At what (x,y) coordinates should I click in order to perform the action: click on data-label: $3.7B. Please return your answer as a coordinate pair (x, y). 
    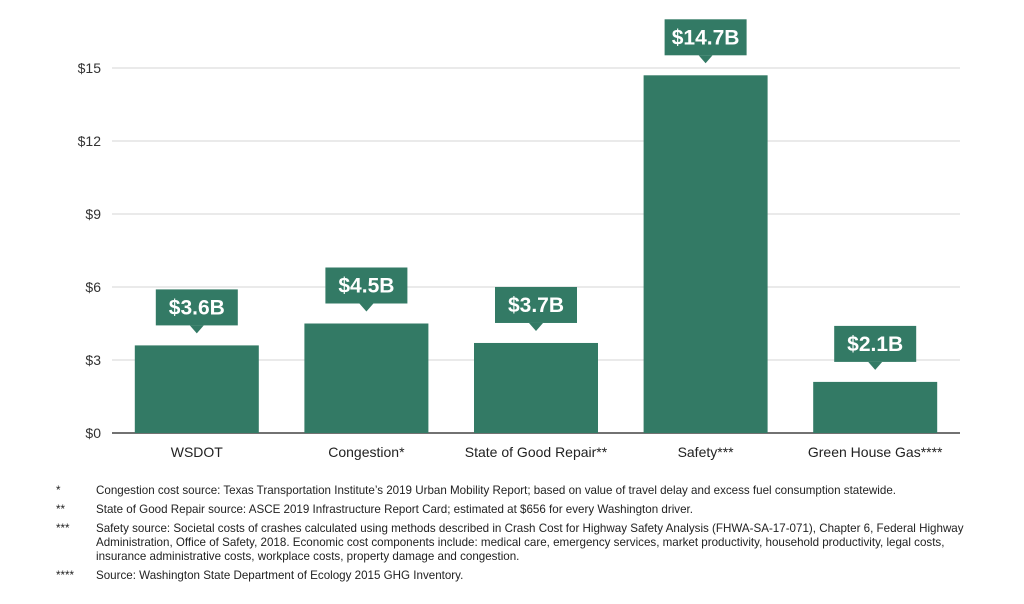
    Looking at the image, I should click on (536, 308).